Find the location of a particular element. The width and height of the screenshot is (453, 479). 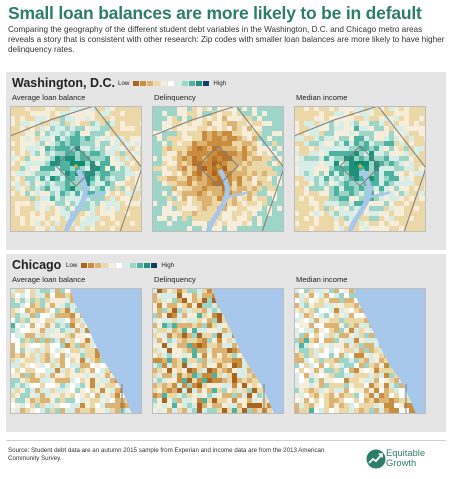

equitable-growth-logo: Equitable Growth is located at coordinates (407, 460).